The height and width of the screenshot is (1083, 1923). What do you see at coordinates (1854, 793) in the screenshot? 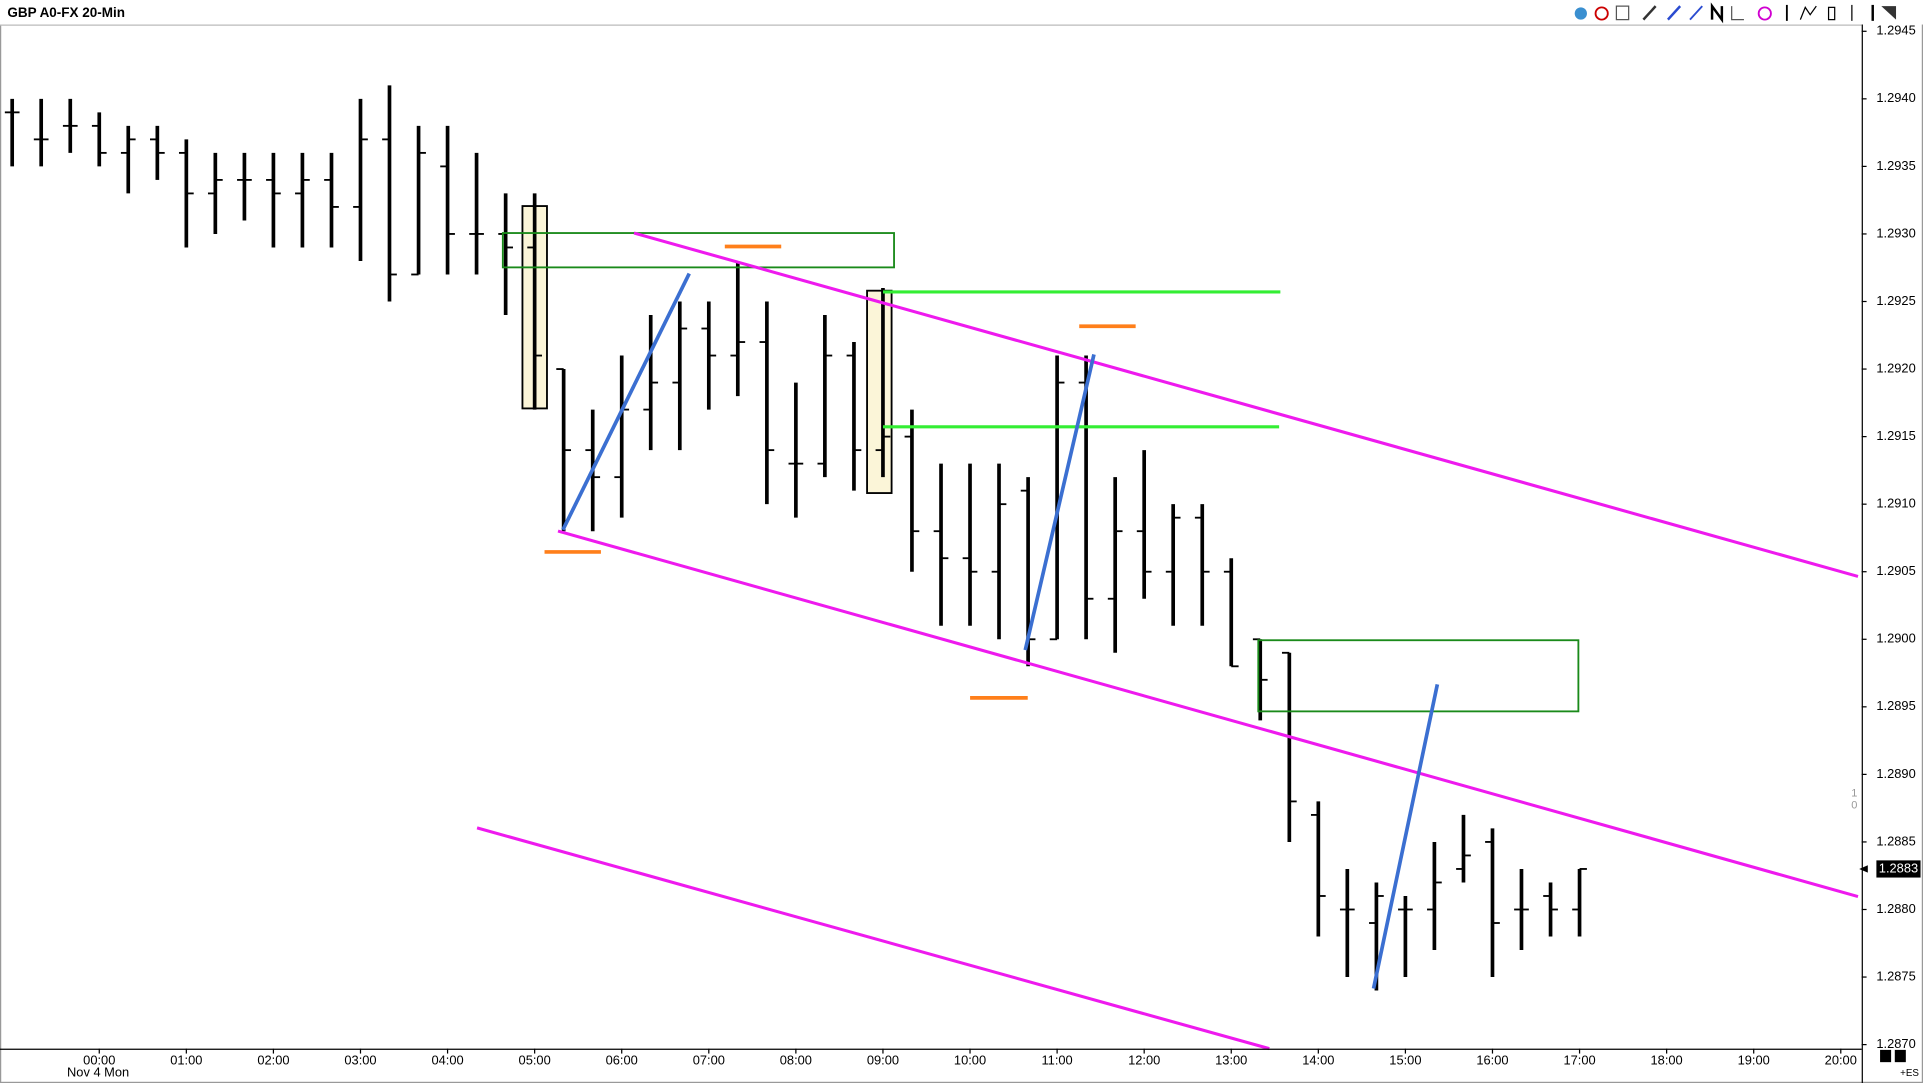
I see `side-label: 1` at bounding box center [1854, 793].